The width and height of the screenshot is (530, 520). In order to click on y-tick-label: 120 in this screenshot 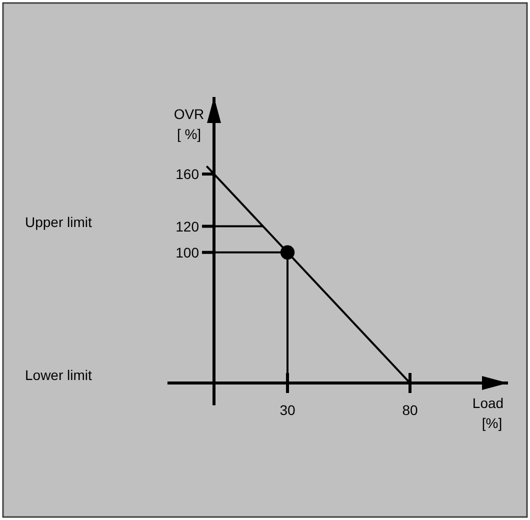, I will do `click(188, 226)`.